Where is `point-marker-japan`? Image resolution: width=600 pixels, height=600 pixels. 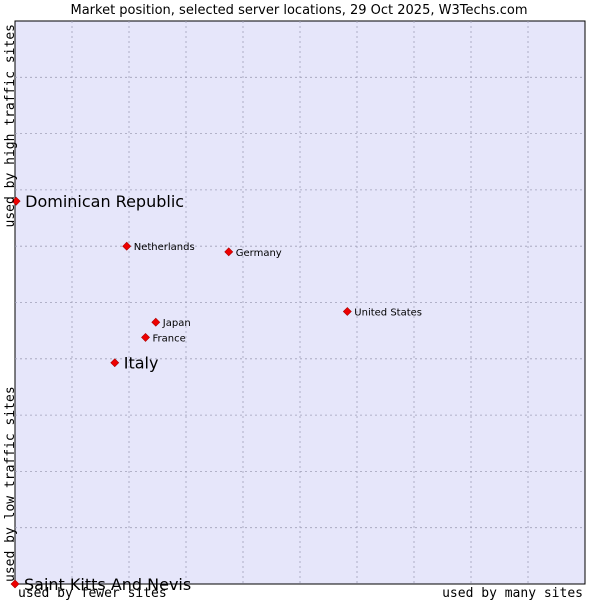 point-marker-japan is located at coordinates (156, 322).